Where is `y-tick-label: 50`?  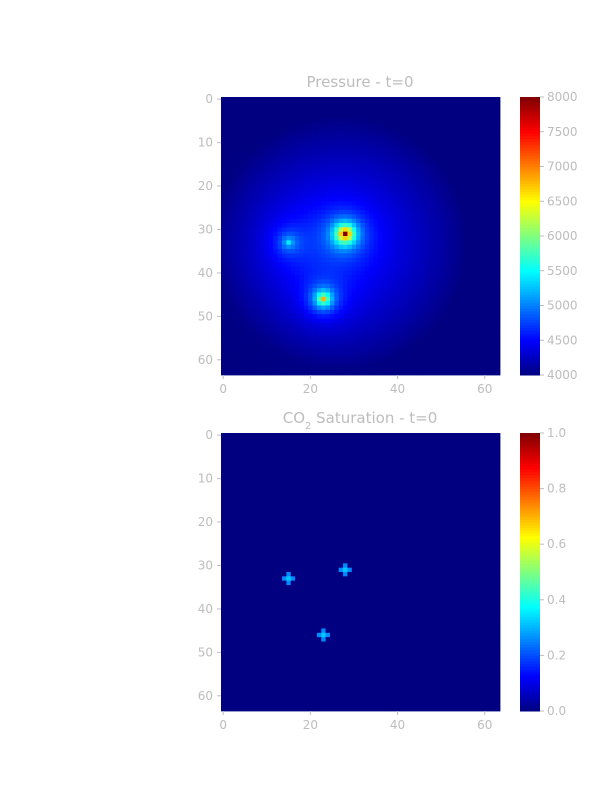 y-tick-label: 50 is located at coordinates (205, 652).